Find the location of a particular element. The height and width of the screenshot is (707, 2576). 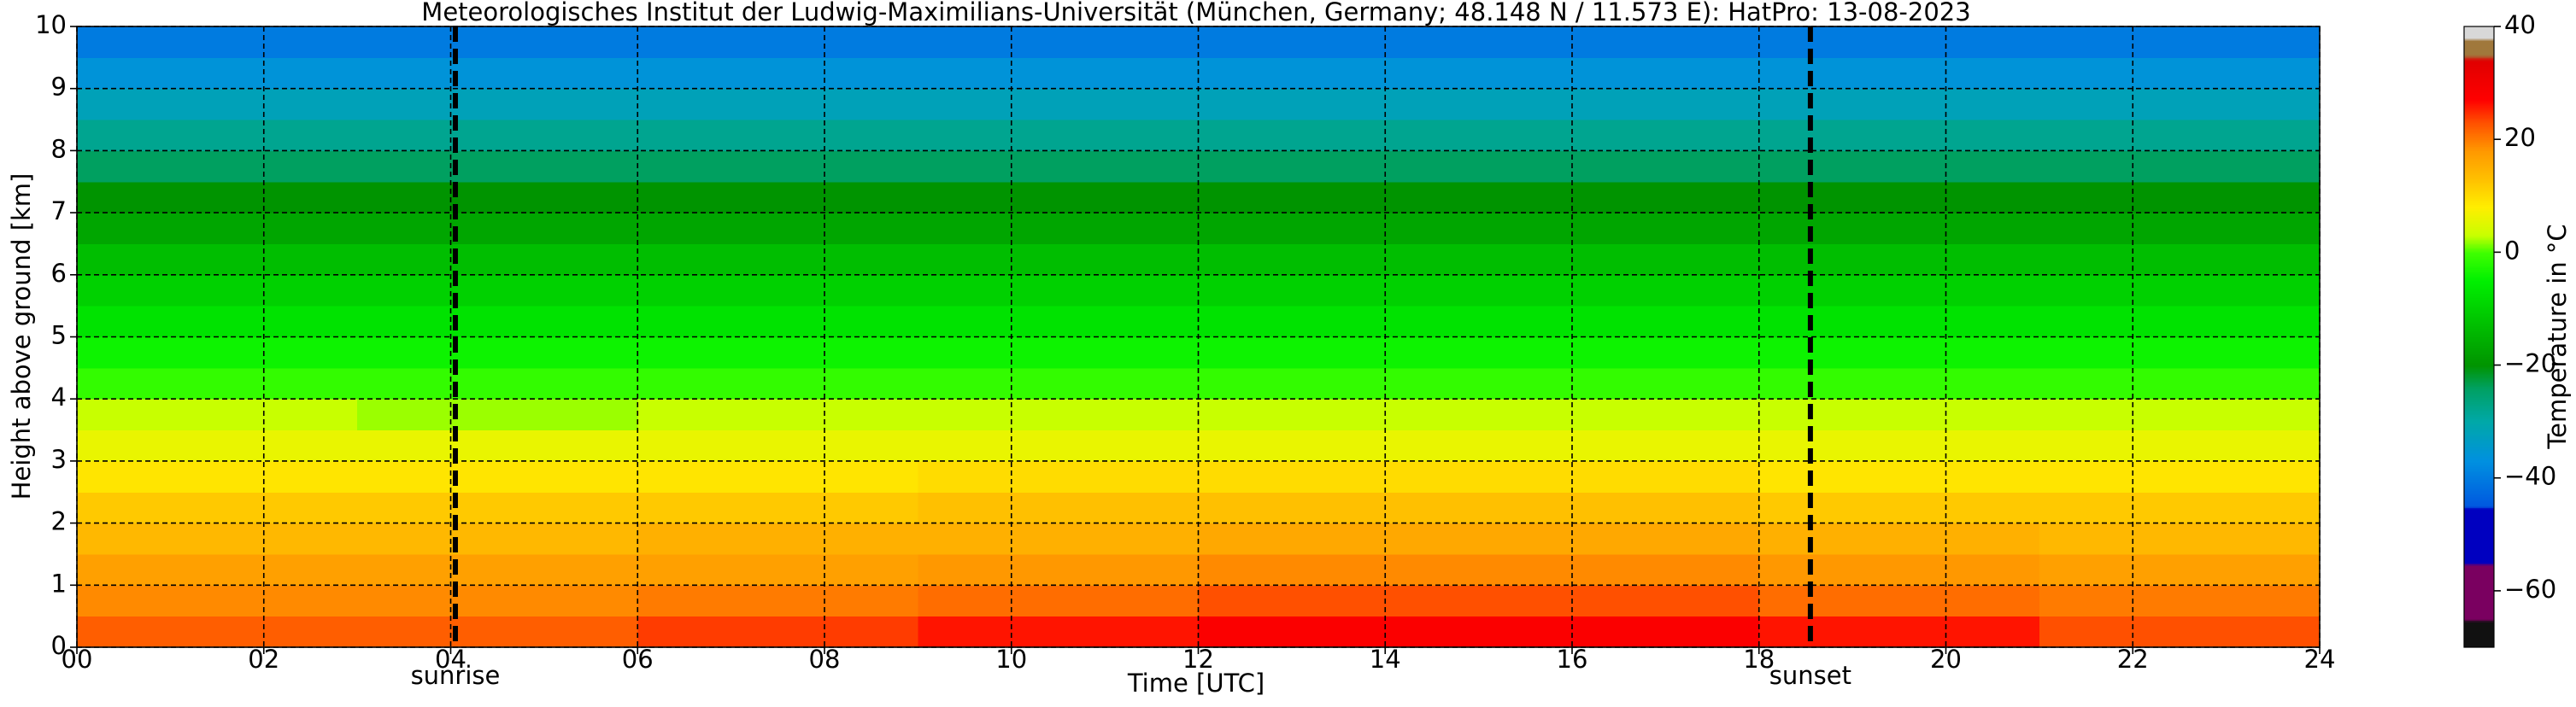

x-tick-label: 20 is located at coordinates (1946, 659).